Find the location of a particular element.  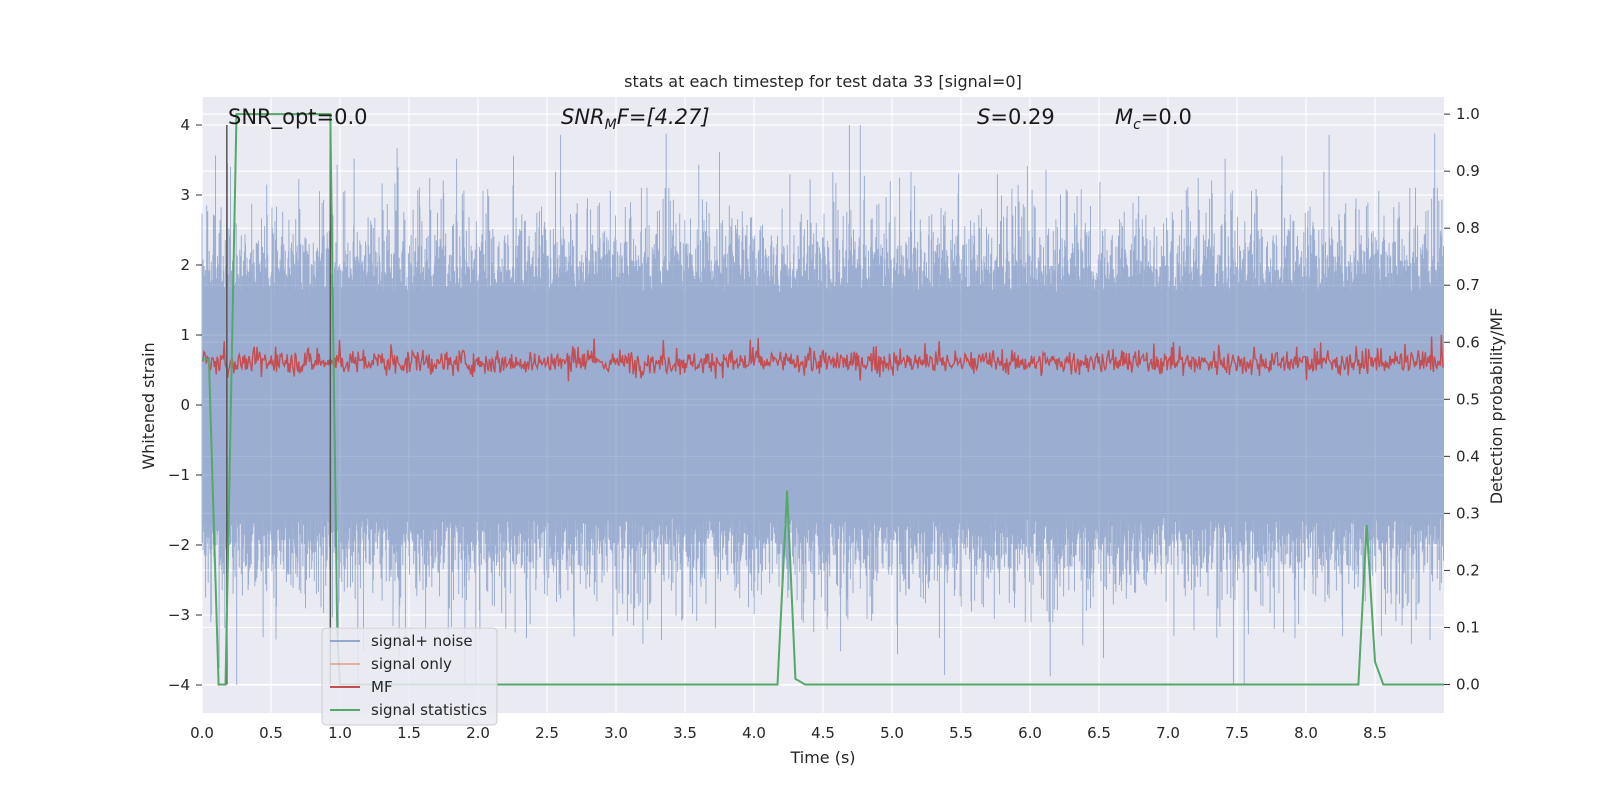

y-tick-label-right: 0.0 is located at coordinates (1468, 684).